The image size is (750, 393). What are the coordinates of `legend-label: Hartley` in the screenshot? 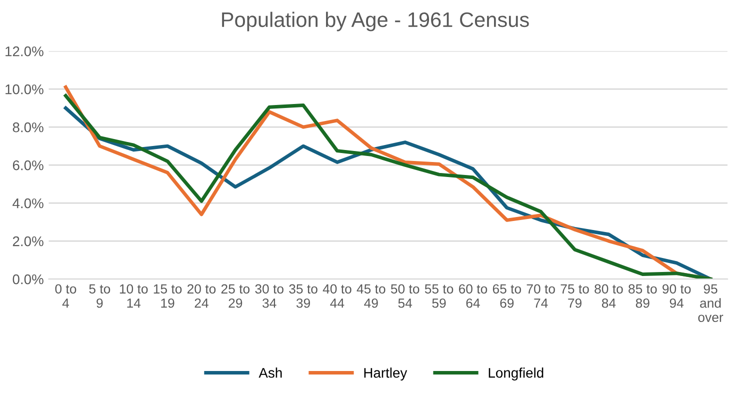 It's located at (386, 374).